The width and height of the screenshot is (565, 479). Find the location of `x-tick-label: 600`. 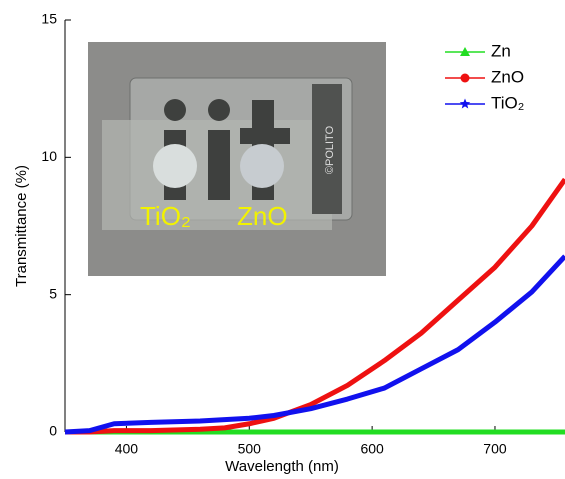

x-tick-label: 600 is located at coordinates (372, 449).